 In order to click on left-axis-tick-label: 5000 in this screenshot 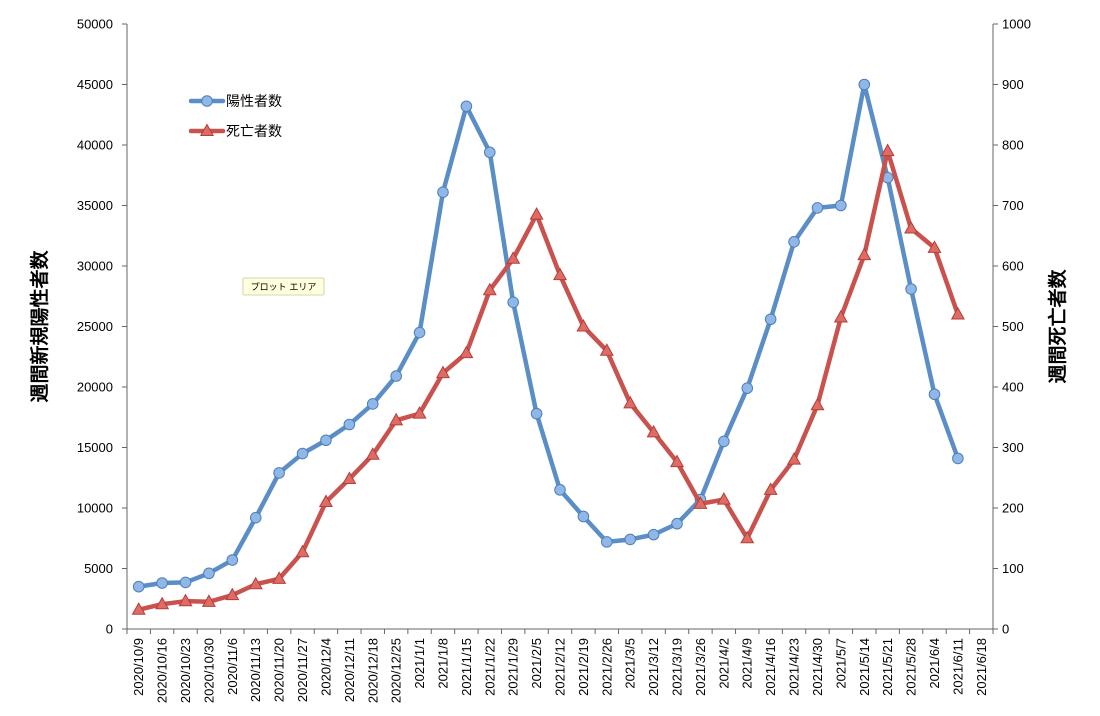, I will do `click(98, 568)`.